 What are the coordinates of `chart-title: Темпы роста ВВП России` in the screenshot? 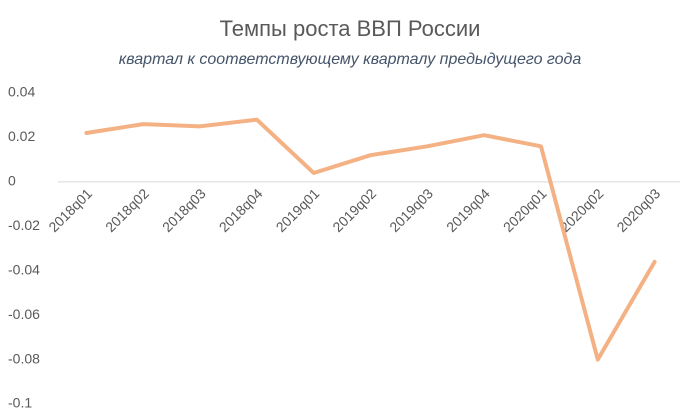 It's located at (350, 28).